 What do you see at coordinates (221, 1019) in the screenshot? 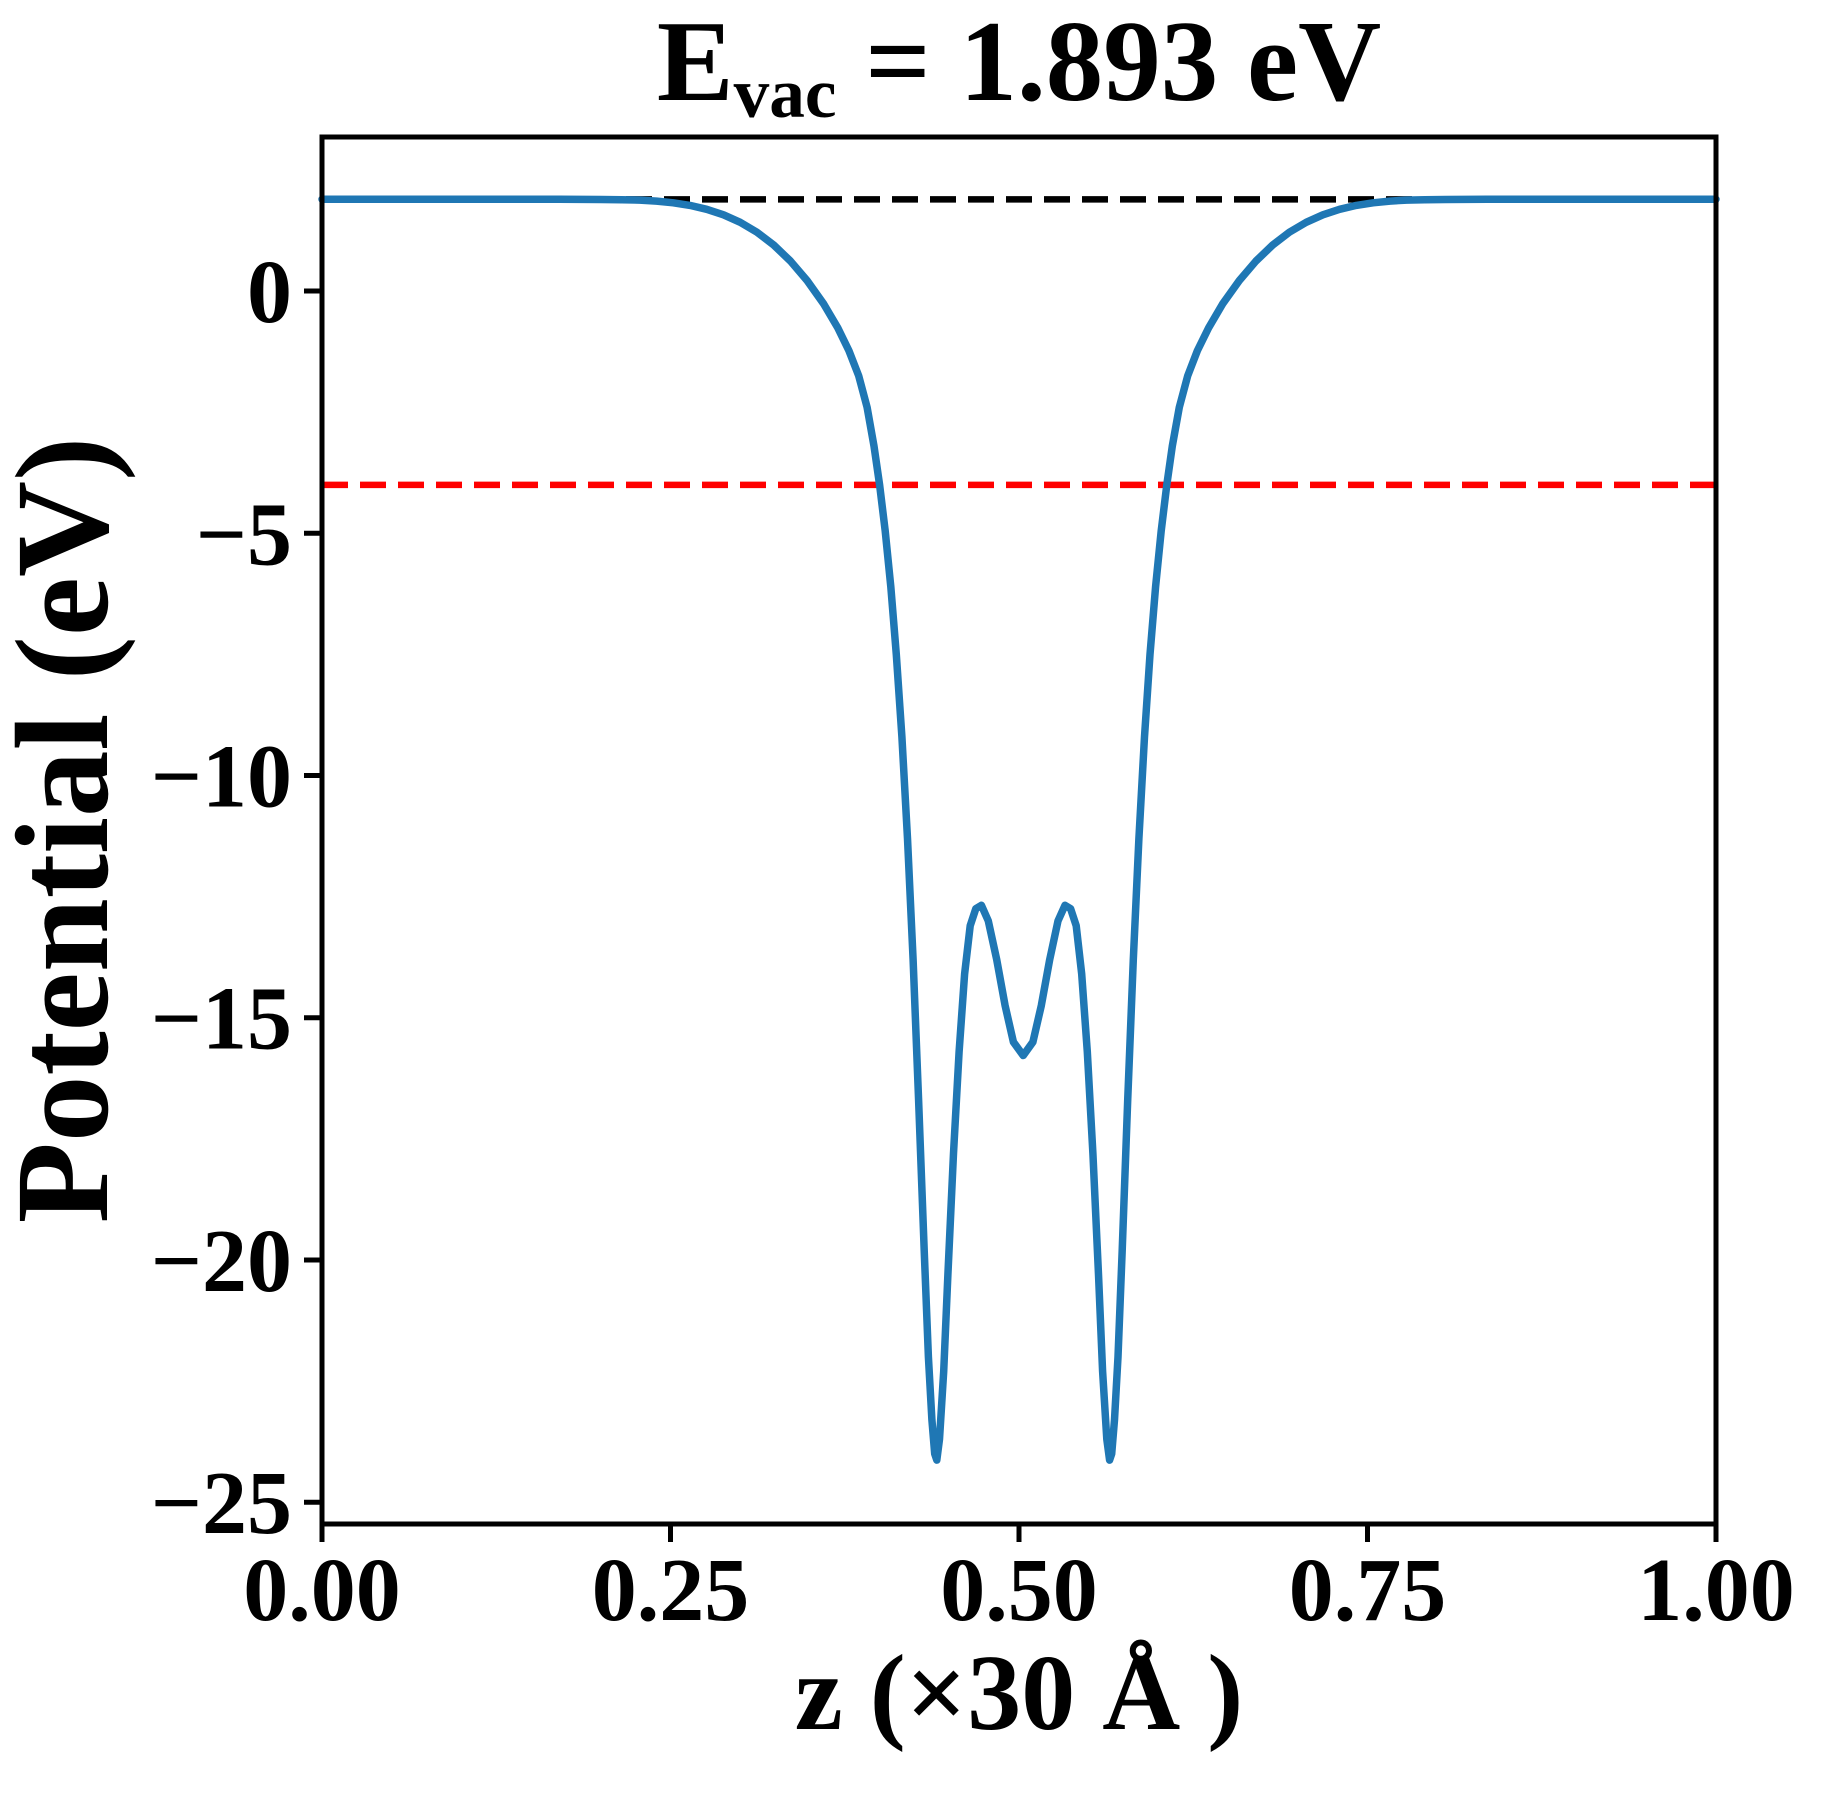
I see `y-tick-label: −15` at bounding box center [221, 1019].